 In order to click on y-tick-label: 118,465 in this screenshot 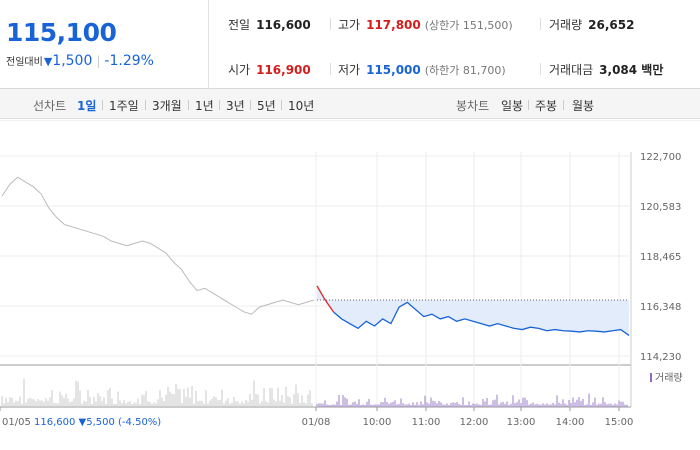, I will do `click(660, 257)`.